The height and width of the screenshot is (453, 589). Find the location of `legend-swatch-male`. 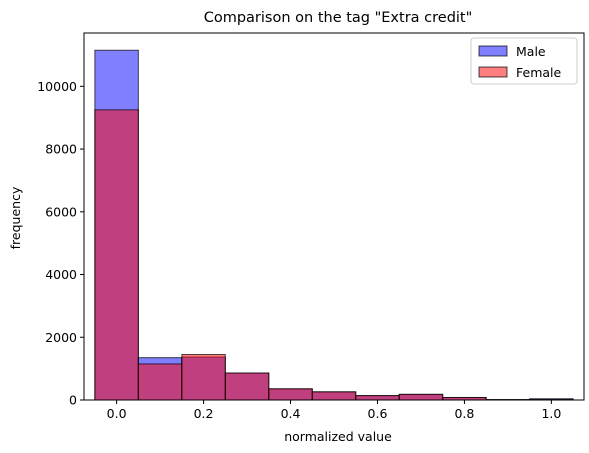

legend-swatch-male is located at coordinates (493, 51).